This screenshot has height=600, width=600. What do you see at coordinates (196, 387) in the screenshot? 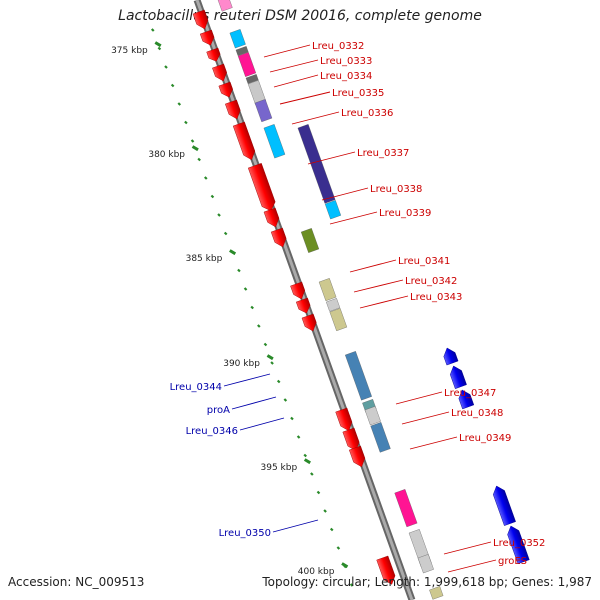
I see `reverse-gene-label: Lreu_0344` at bounding box center [196, 387].